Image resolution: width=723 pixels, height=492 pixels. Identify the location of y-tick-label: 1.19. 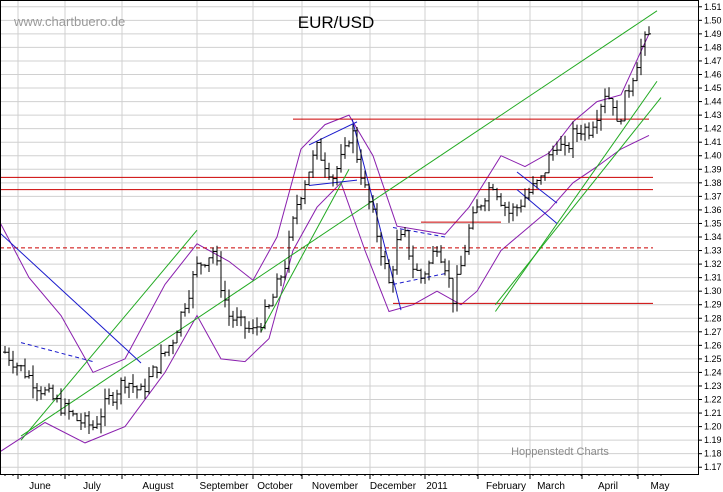
(713, 440).